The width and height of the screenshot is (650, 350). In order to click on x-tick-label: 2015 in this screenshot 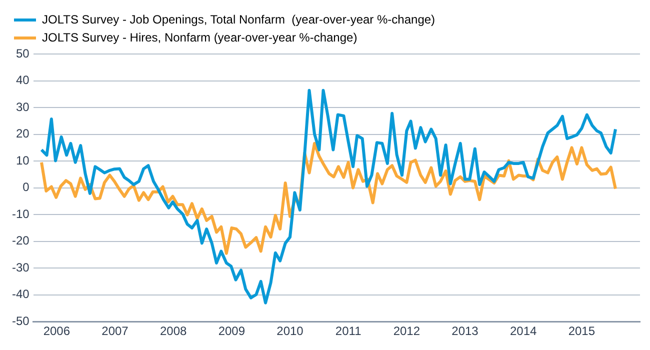, I will do `click(582, 331)`.